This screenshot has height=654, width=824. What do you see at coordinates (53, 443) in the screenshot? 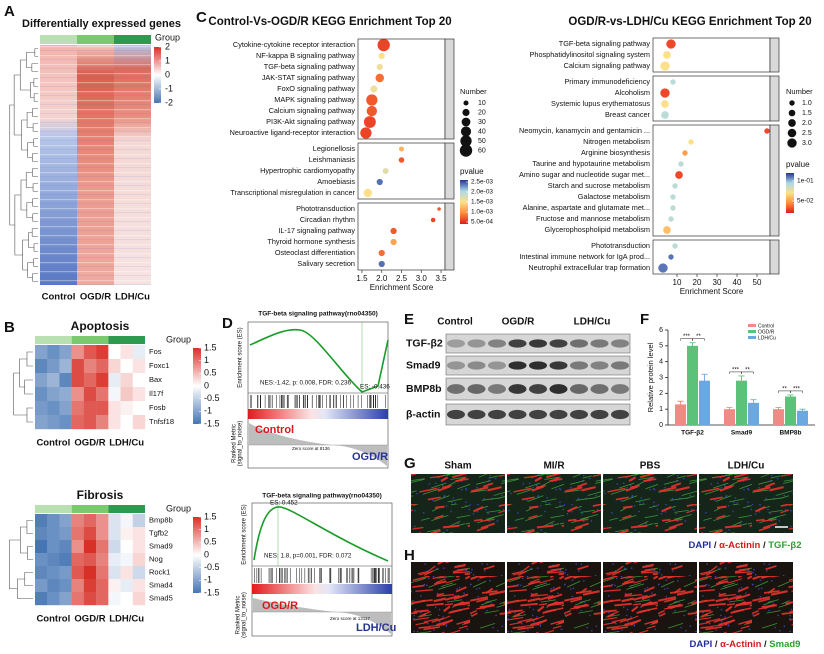
I see `group-label: Control` at bounding box center [53, 443].